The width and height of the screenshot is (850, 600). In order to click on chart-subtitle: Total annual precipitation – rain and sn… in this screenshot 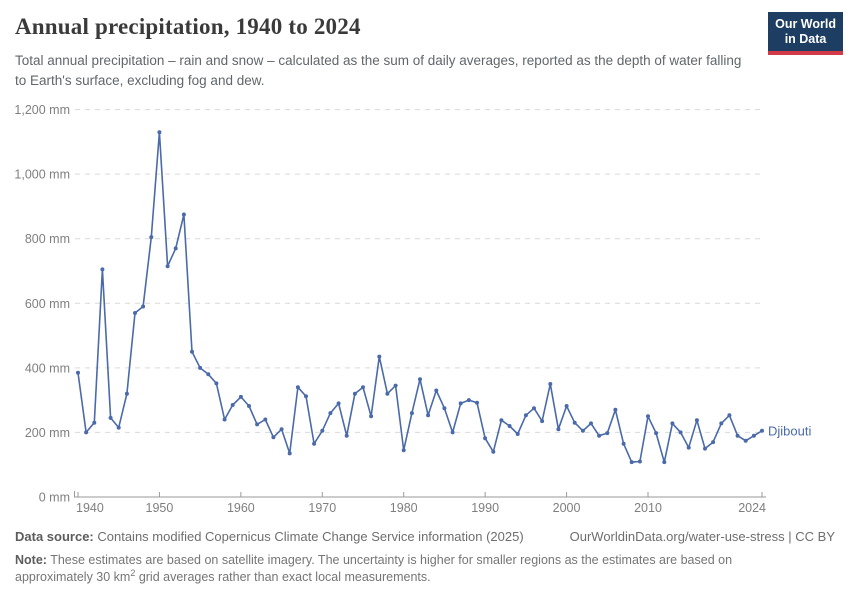, I will do `click(378, 70)`.